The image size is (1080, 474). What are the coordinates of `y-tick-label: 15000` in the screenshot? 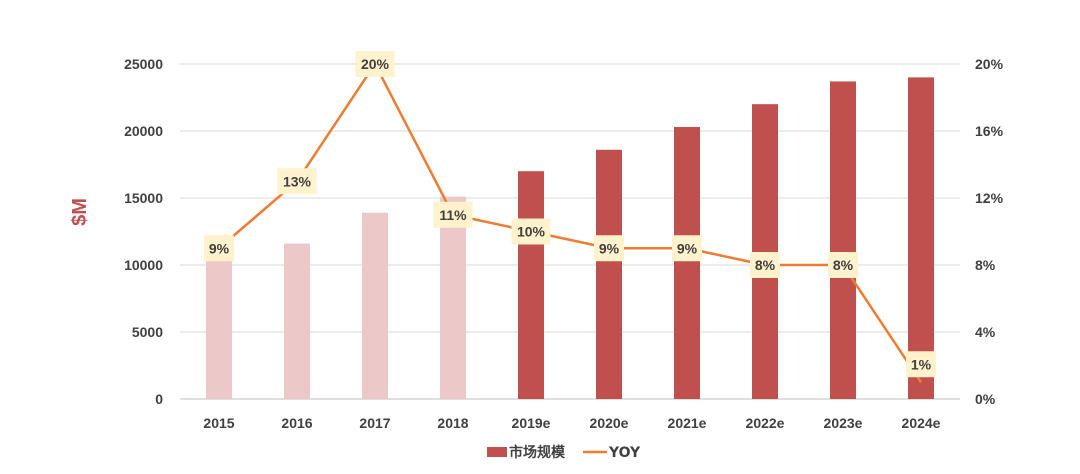 It's located at (143, 198).